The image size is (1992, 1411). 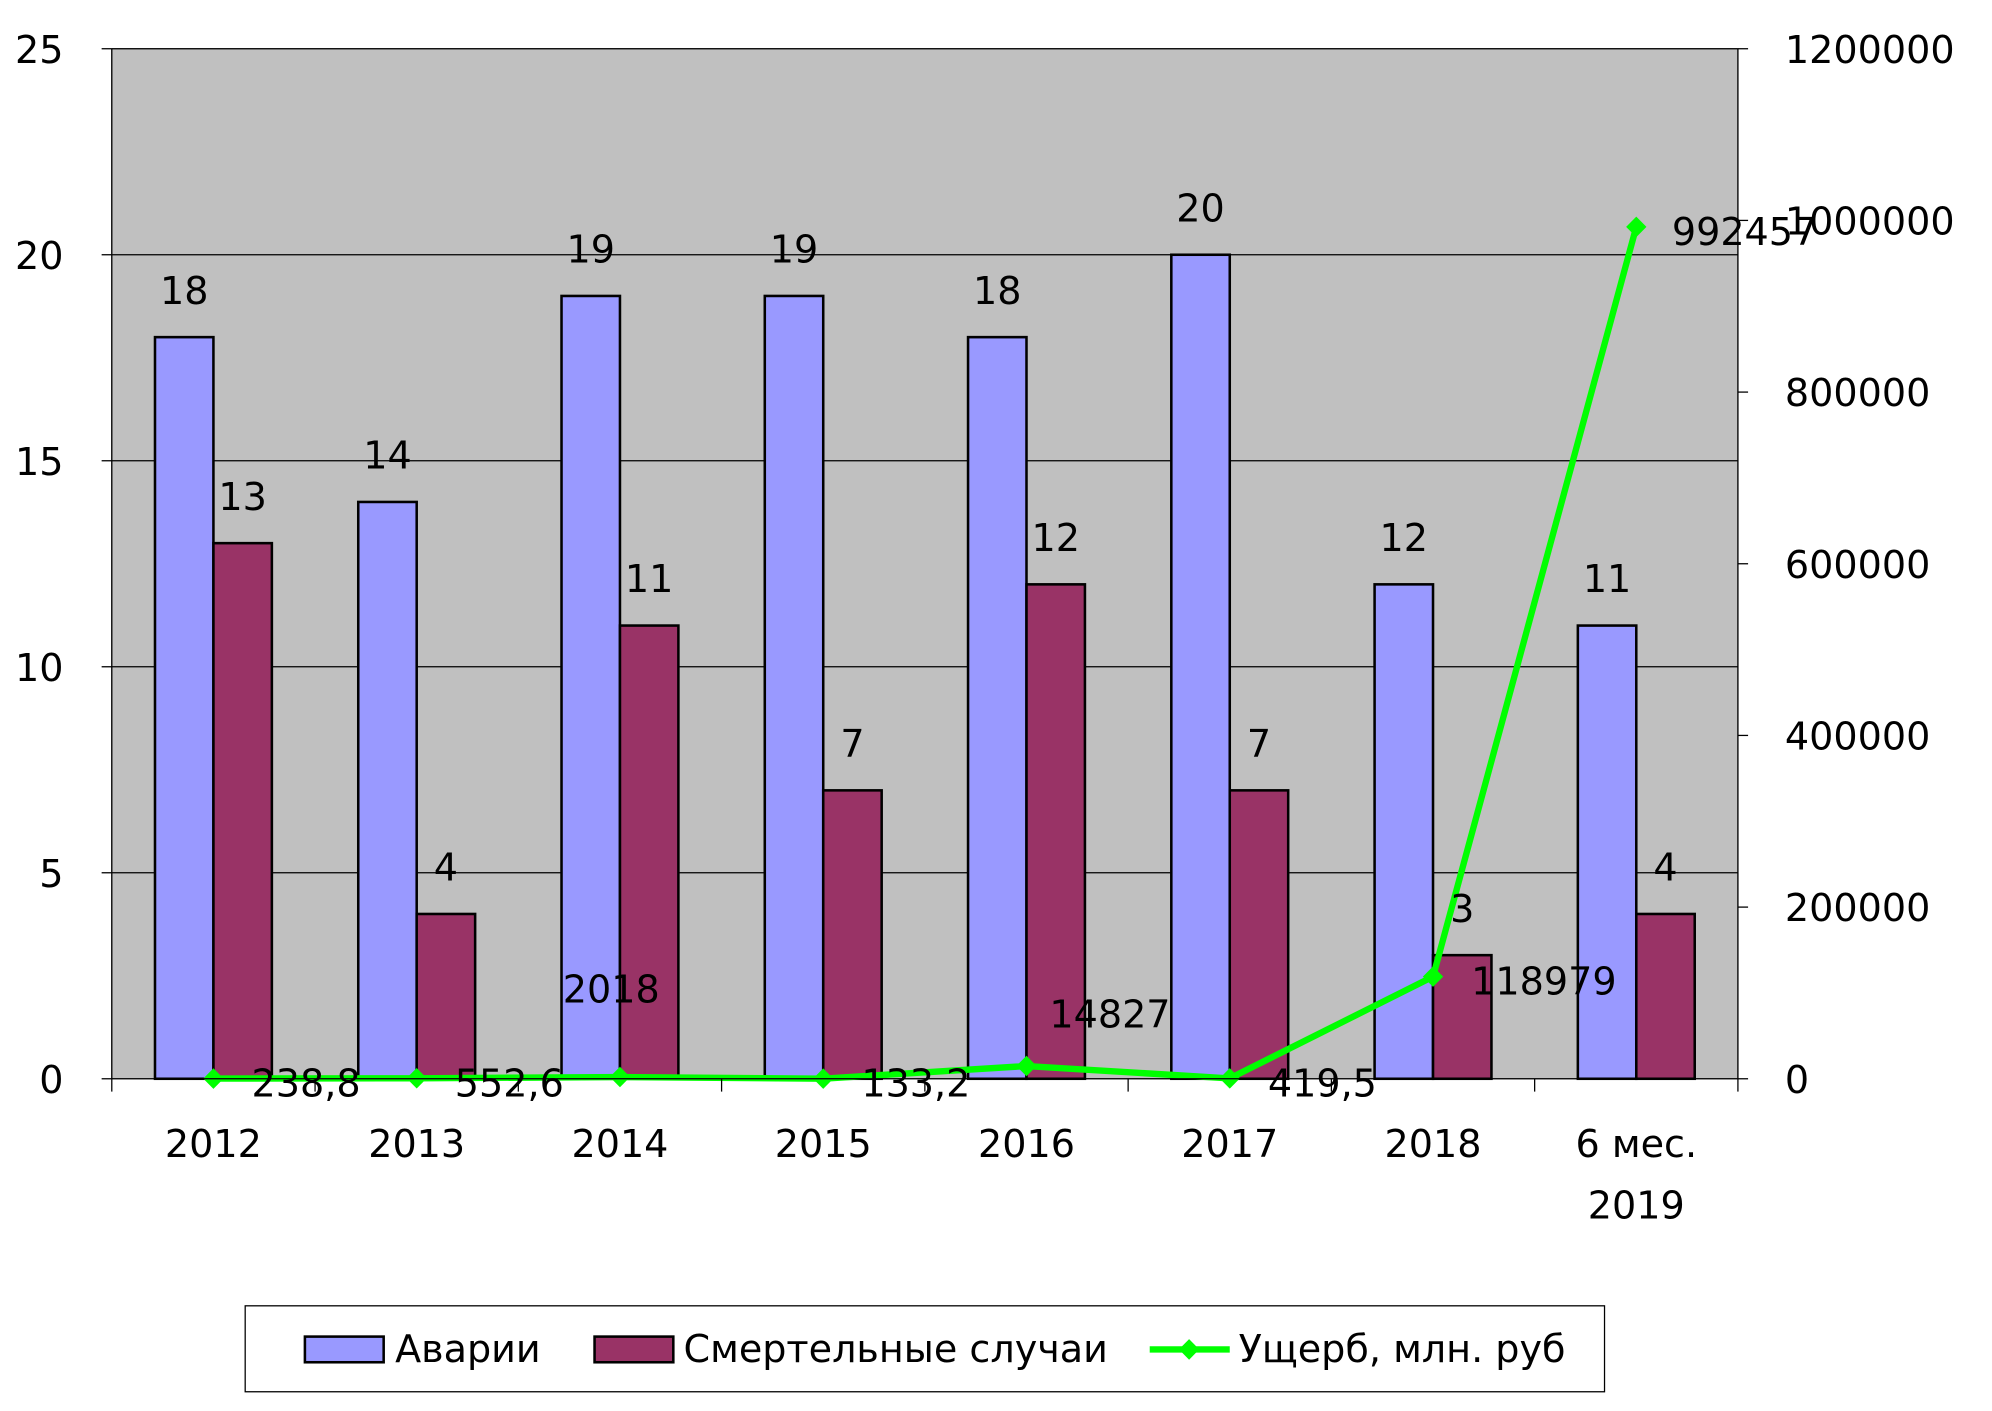 What do you see at coordinates (619, 1144) in the screenshot?
I see `x-tick-label: 2014` at bounding box center [619, 1144].